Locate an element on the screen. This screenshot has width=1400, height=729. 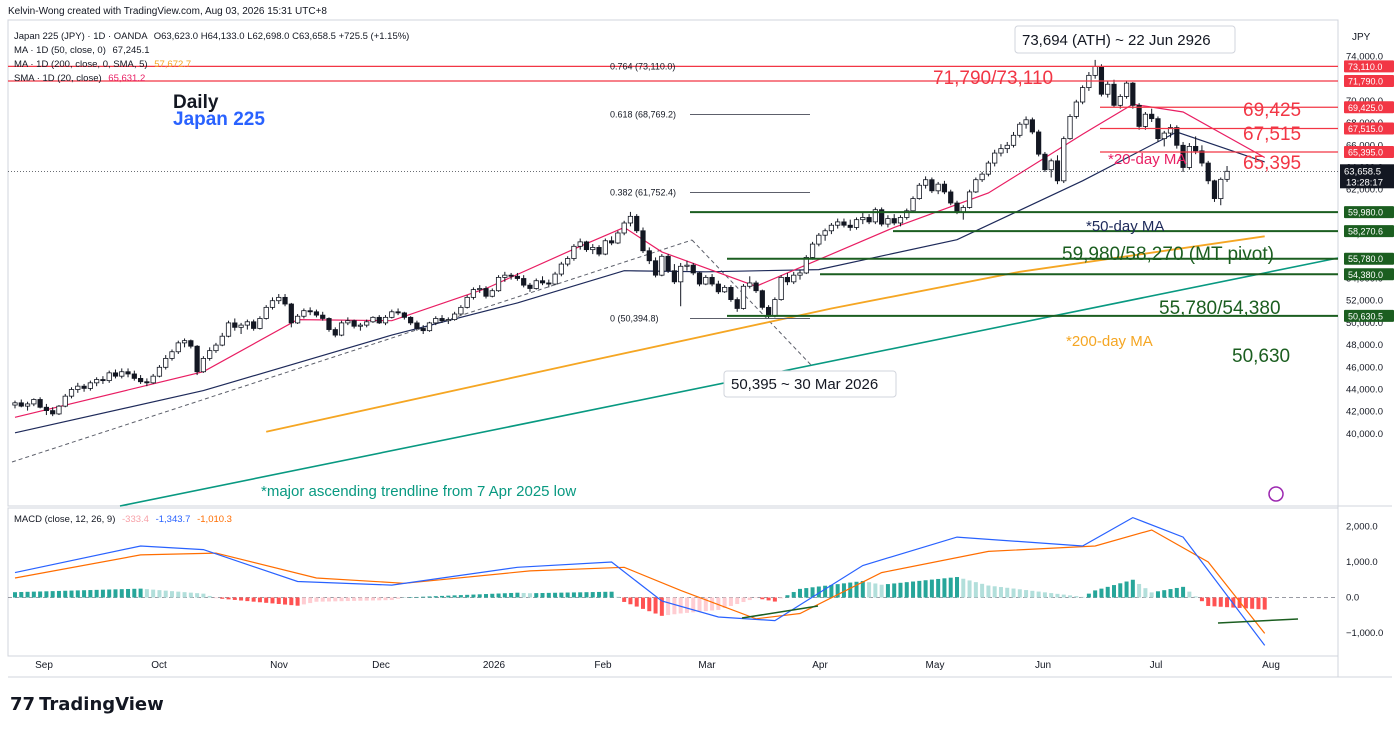
x-axis-label: Oct is located at coordinates (159, 665).